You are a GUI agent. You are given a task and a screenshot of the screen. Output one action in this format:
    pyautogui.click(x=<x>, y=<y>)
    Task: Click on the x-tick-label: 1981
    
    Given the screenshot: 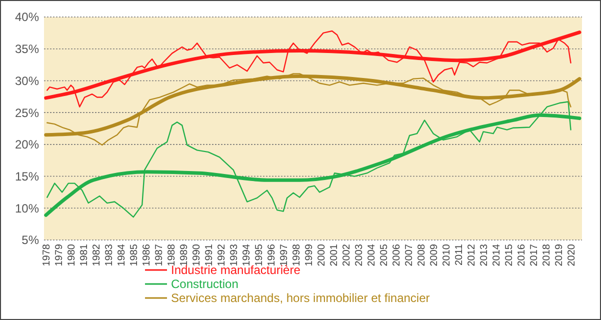 What is the action you would take?
    pyautogui.click(x=84, y=255)
    